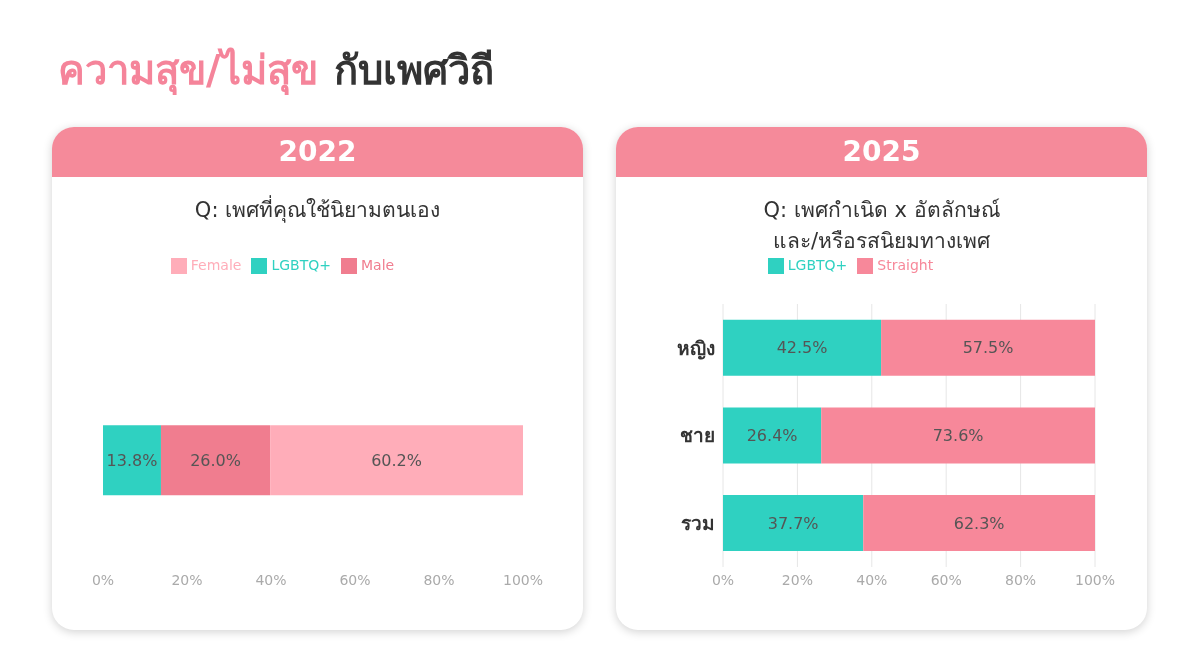  I want to click on y-tick-label: รวม, so click(698, 522).